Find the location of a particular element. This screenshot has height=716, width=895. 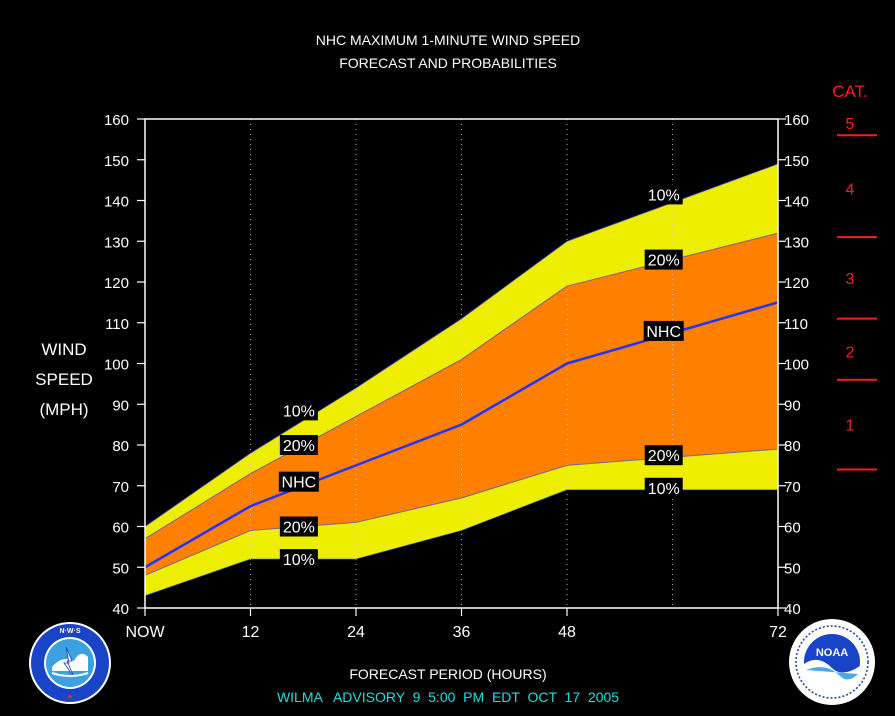

y-tick-label-right: 110 is located at coordinates (796, 324).